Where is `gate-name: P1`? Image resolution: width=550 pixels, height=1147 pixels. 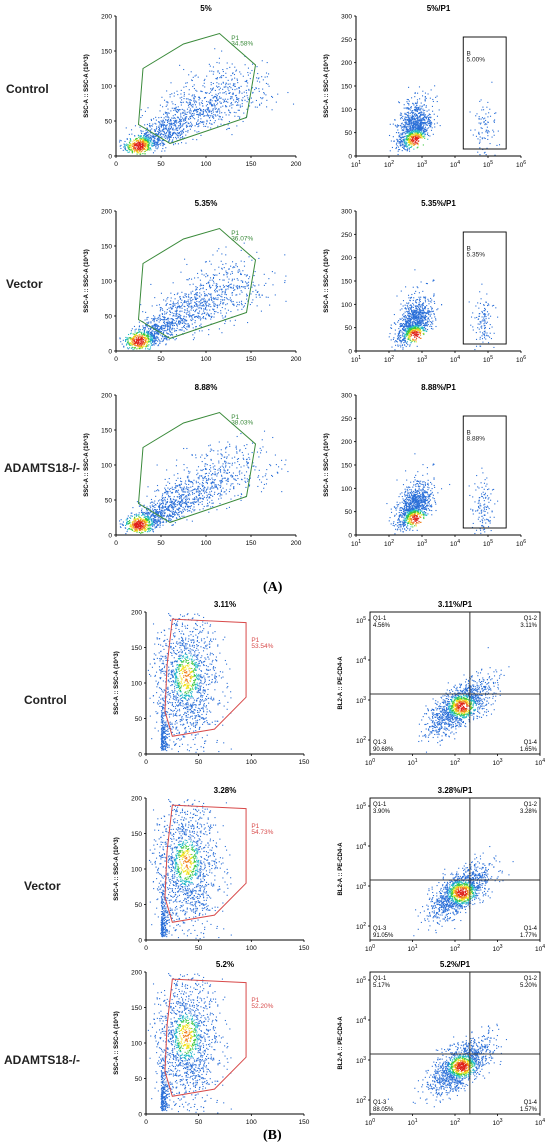
gate-name: P1 is located at coordinates (255, 1000).